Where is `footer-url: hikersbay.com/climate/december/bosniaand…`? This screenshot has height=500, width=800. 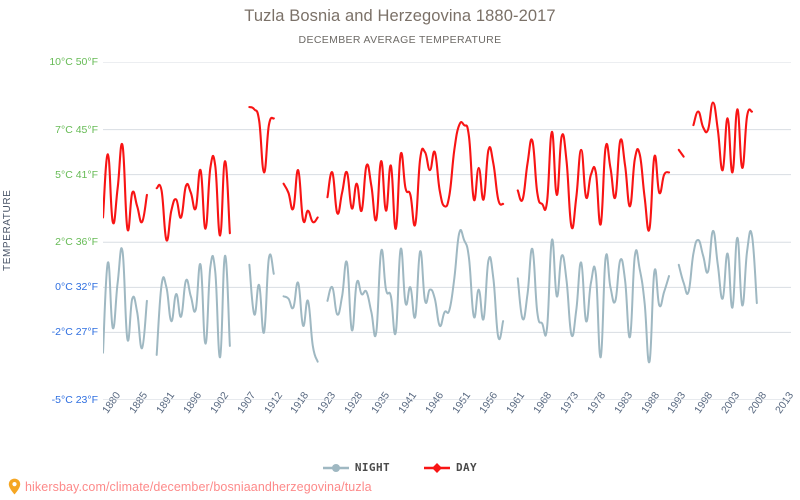 footer-url: hikersbay.com/climate/december/bosniaand… is located at coordinates (198, 486).